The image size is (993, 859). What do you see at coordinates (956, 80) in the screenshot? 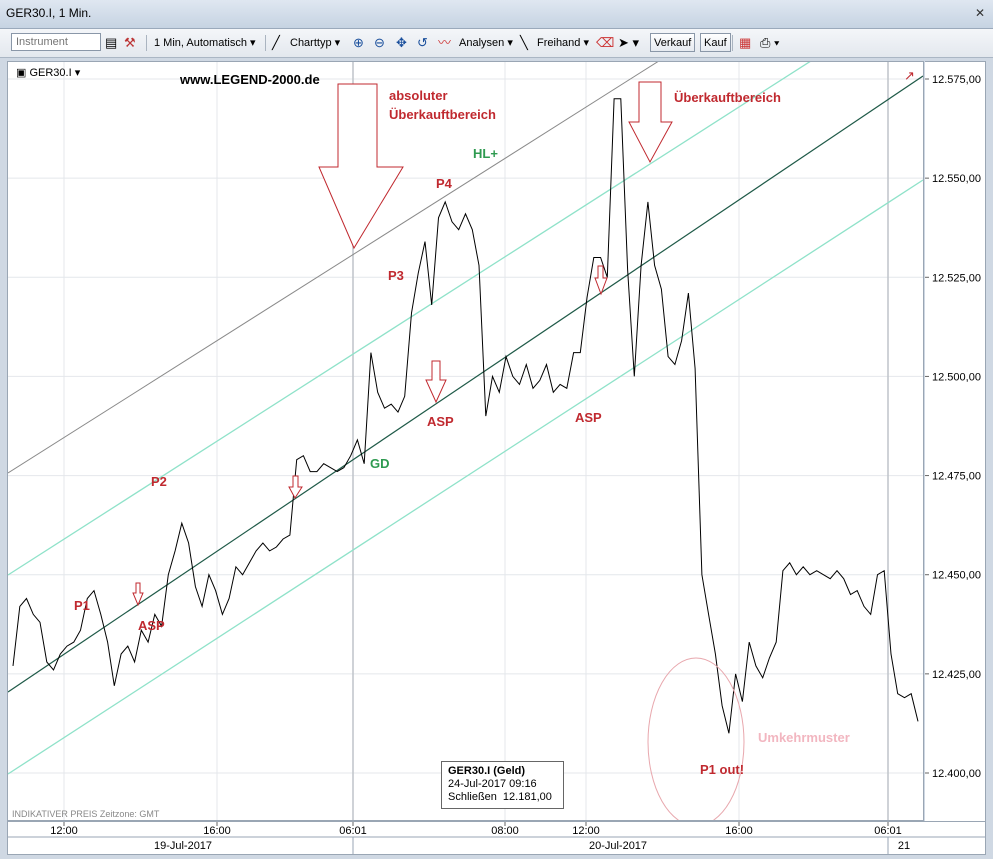
I see `y-tick-label: 12.575,00` at bounding box center [956, 80].